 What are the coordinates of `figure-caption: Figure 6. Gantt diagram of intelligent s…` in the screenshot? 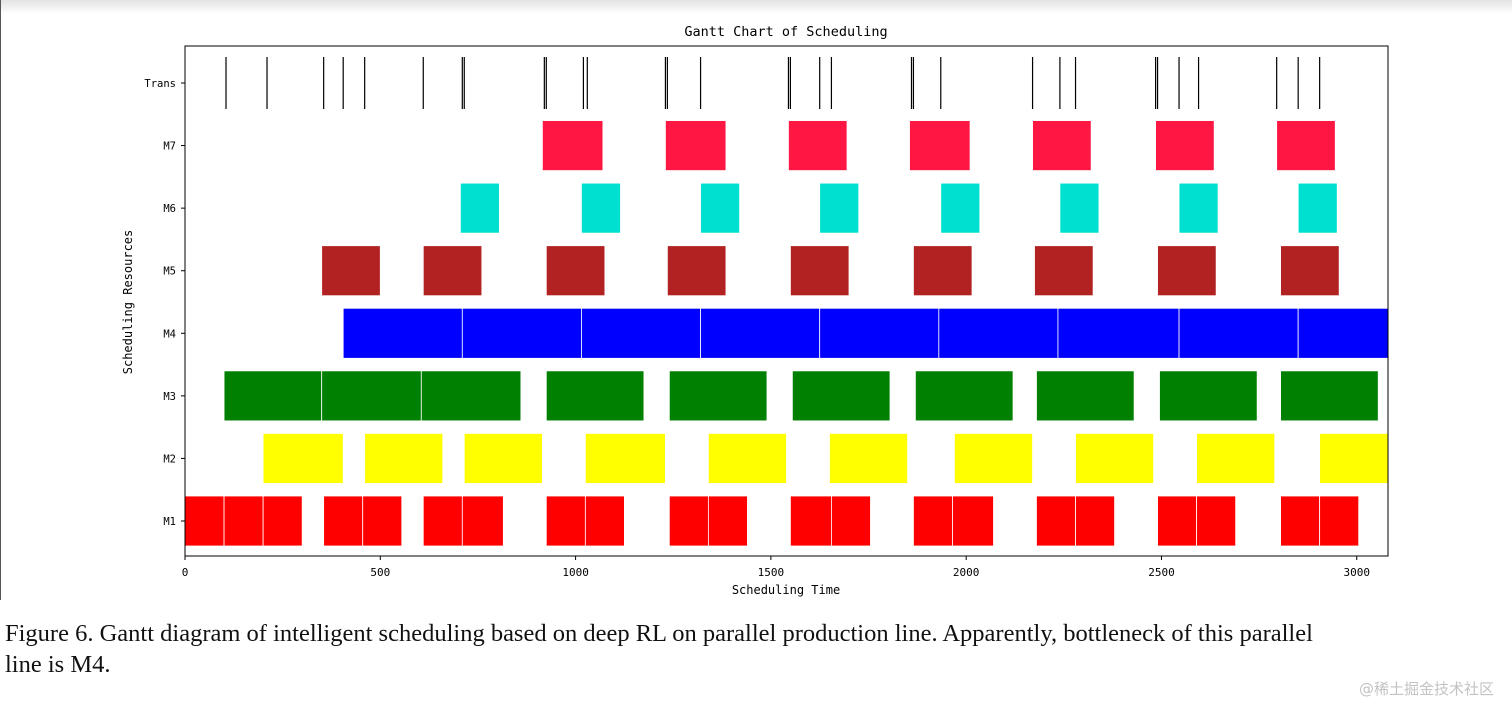 It's located at (758, 649).